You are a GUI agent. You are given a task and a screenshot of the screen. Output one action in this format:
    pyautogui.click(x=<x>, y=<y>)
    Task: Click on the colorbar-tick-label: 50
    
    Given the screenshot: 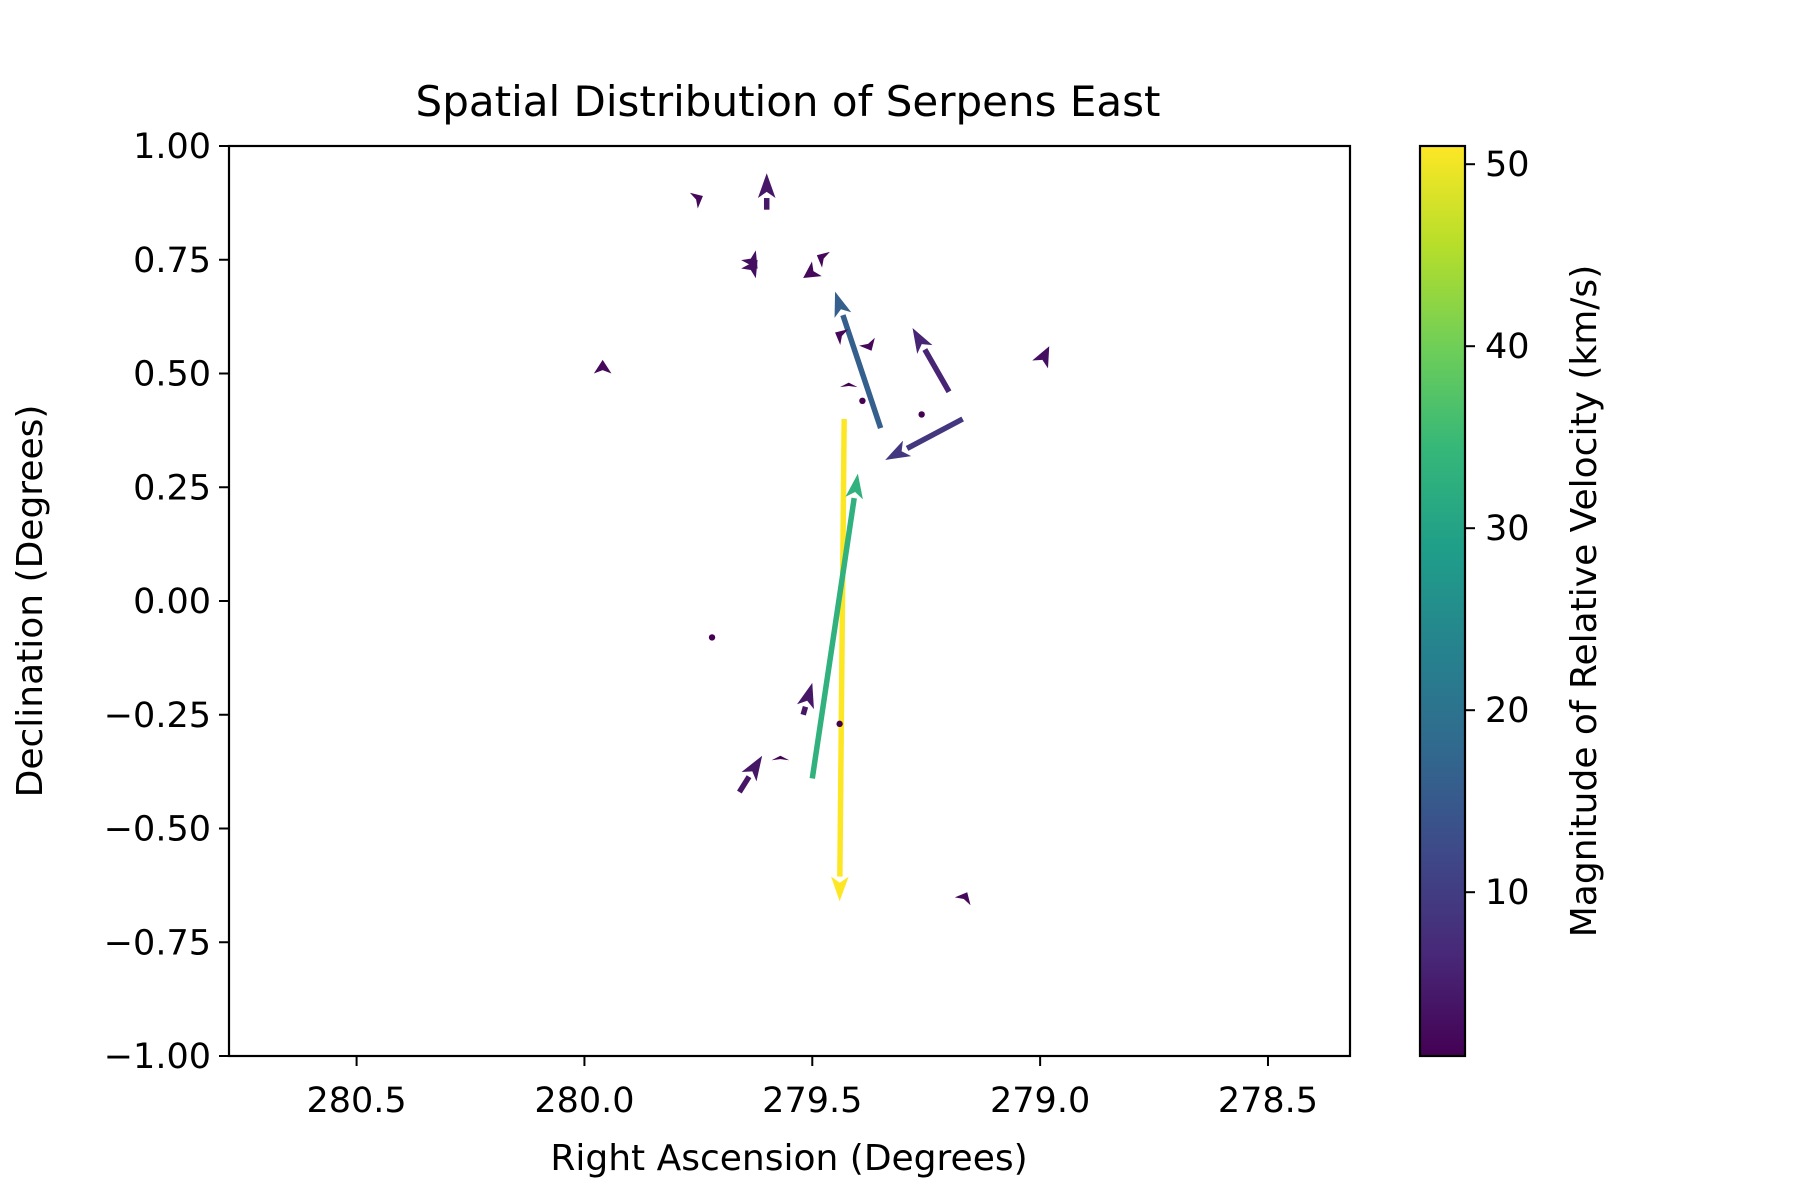 What is the action you would take?
    pyautogui.click(x=1507, y=165)
    